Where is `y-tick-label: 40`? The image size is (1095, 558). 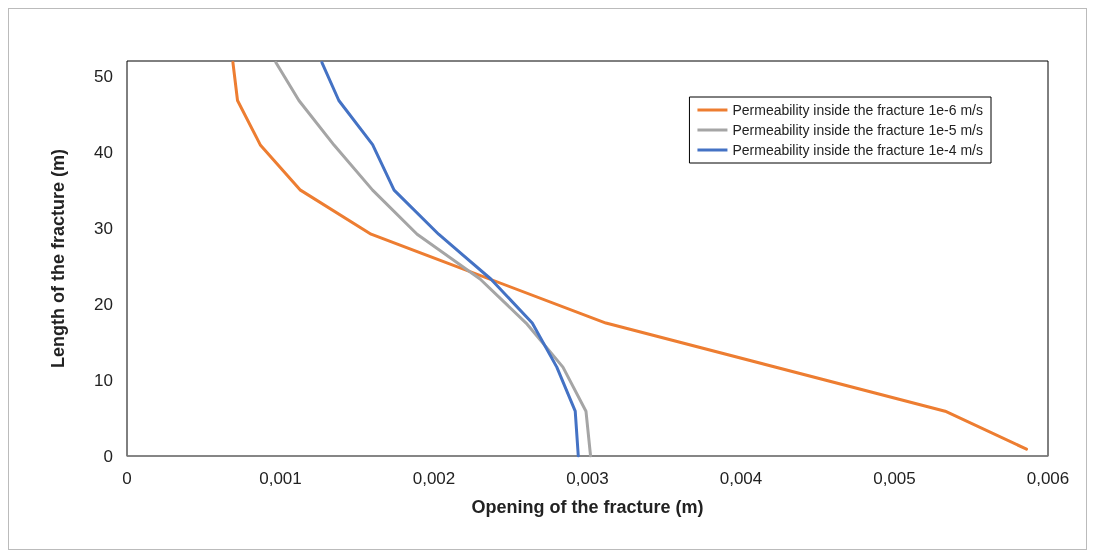 y-tick-label: 40 is located at coordinates (103, 152).